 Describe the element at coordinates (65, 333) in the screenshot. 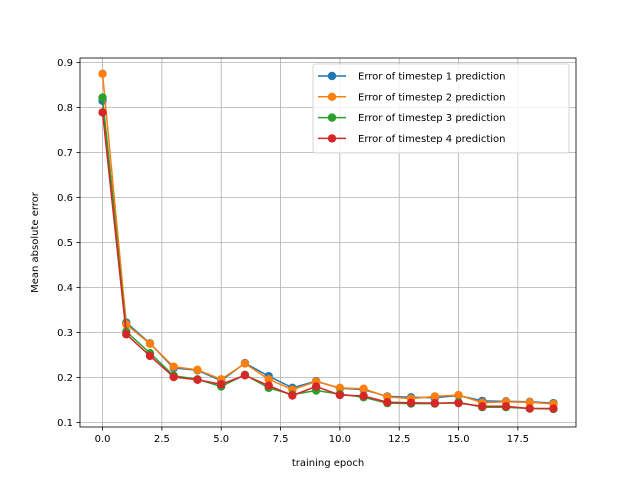

I see `y-tick-label: 0.3` at that location.